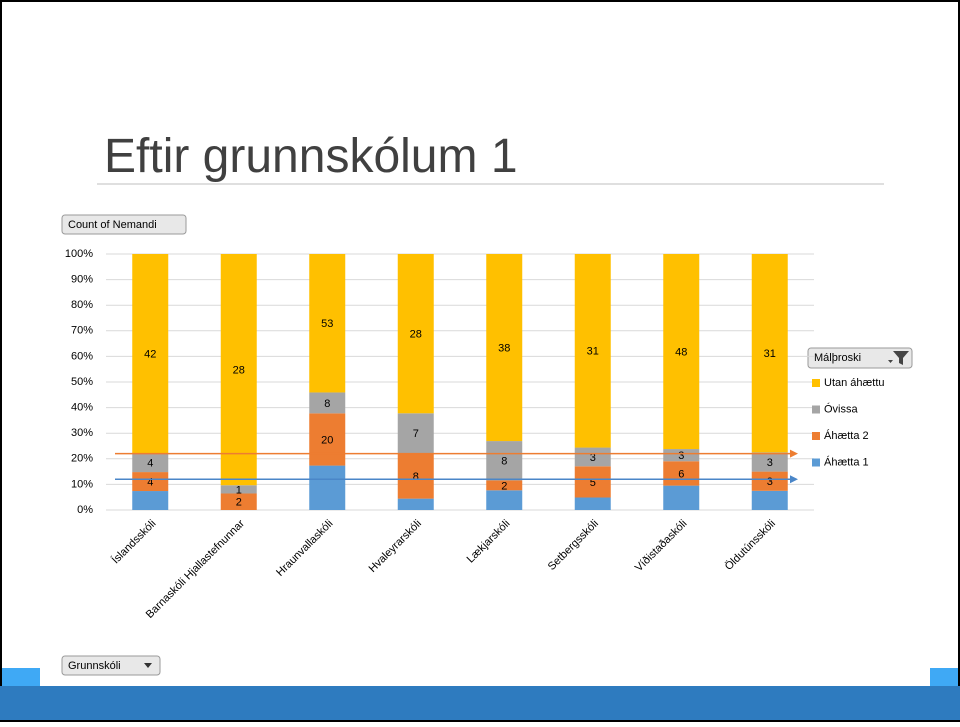  What do you see at coordinates (837, 358) in the screenshot?
I see `legend-title: Málþroski` at bounding box center [837, 358].